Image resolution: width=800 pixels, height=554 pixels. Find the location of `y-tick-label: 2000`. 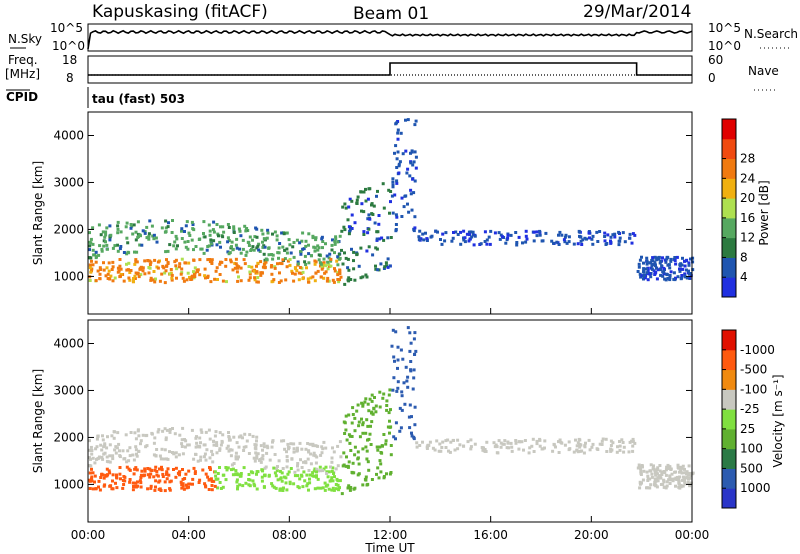

y-tick-label: 2000 is located at coordinates (68, 229).